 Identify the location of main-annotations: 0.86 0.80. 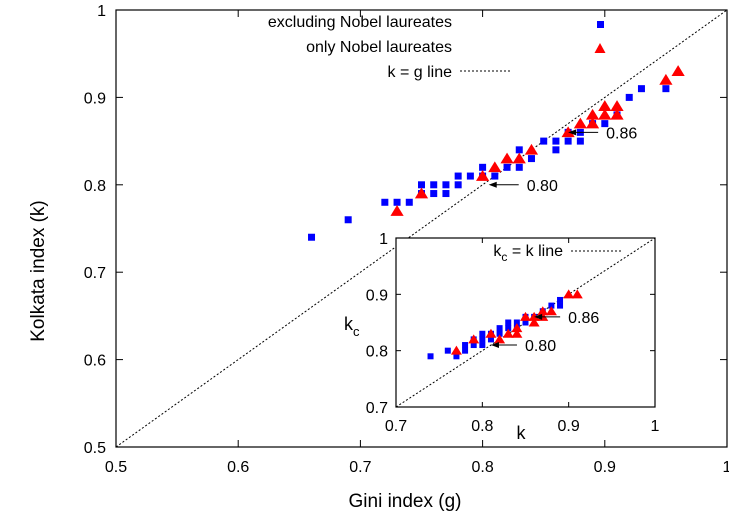
(562, 160).